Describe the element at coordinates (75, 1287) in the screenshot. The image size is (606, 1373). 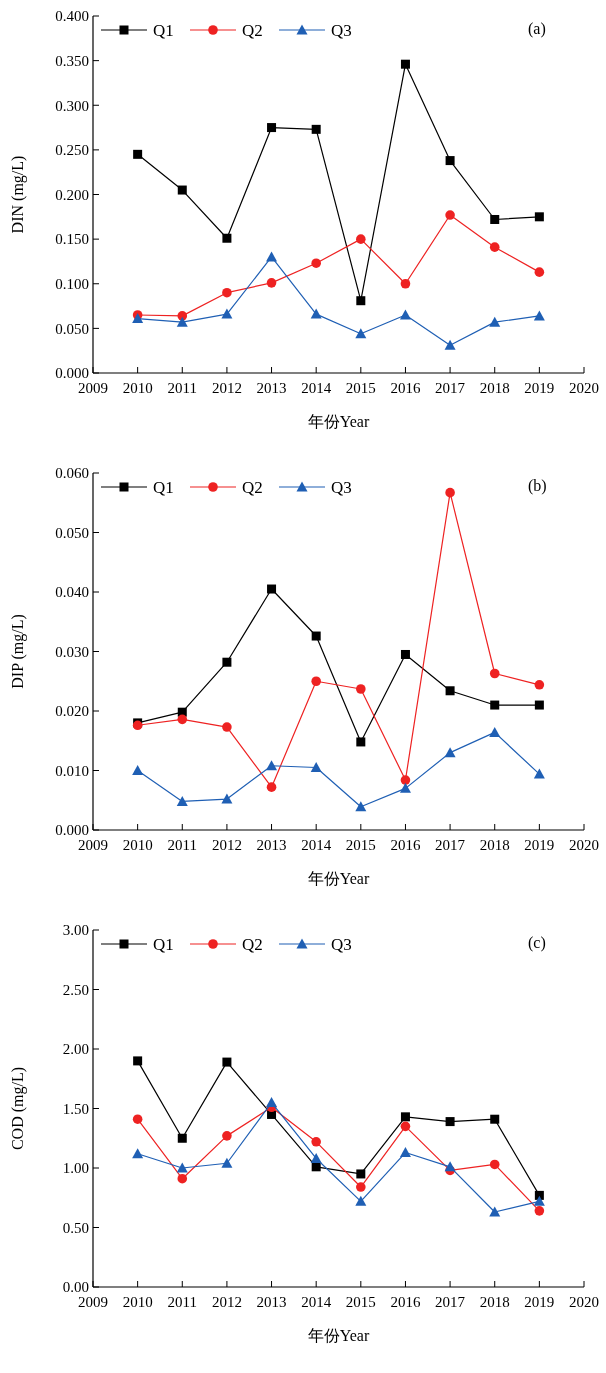
I see `y-tick-label: 0.00` at that location.